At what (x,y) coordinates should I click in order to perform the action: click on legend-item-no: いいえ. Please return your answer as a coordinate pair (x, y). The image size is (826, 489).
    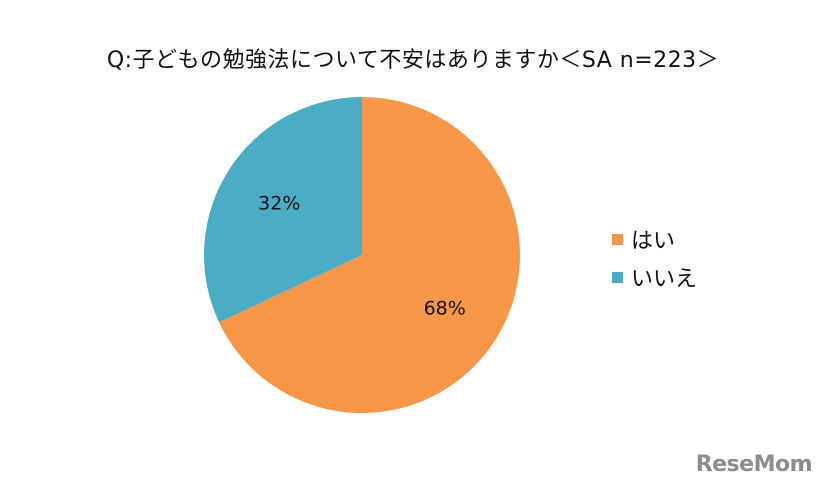
    Looking at the image, I should click on (654, 277).